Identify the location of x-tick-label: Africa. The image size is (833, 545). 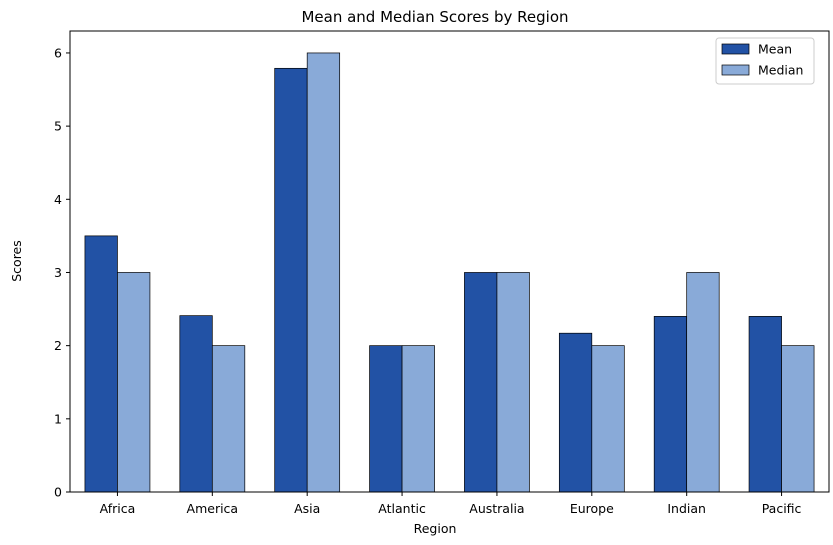
(118, 508).